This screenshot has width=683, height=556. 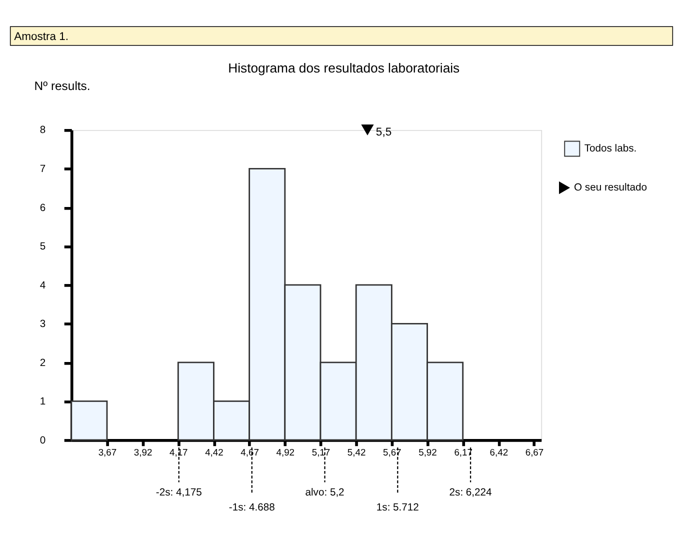 I want to click on y-tick-label: 1, so click(x=43, y=402).